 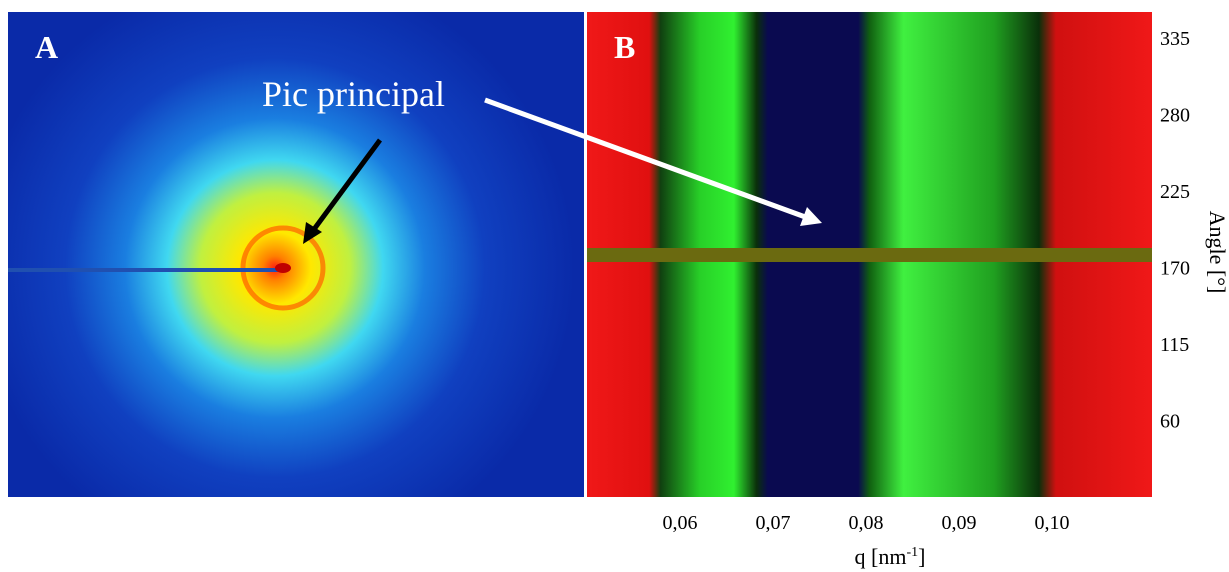 I want to click on gap-band, so click(x=869, y=255).